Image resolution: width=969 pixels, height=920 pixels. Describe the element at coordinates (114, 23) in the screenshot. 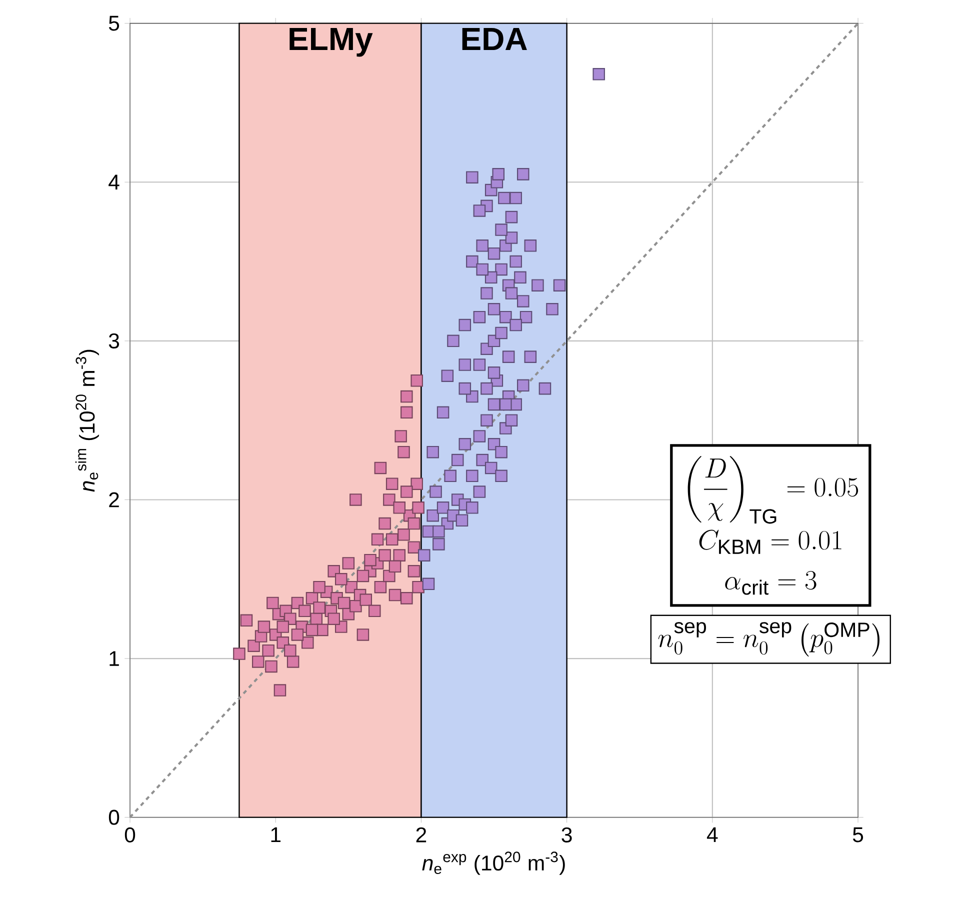

I see `y-tick-label: 5` at that location.